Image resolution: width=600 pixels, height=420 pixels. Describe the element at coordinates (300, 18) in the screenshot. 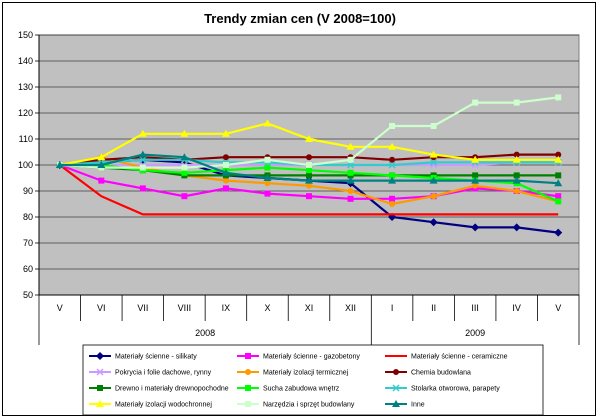

I see `chart-title: Trendy zmian cen (V 2008=100)` at that location.